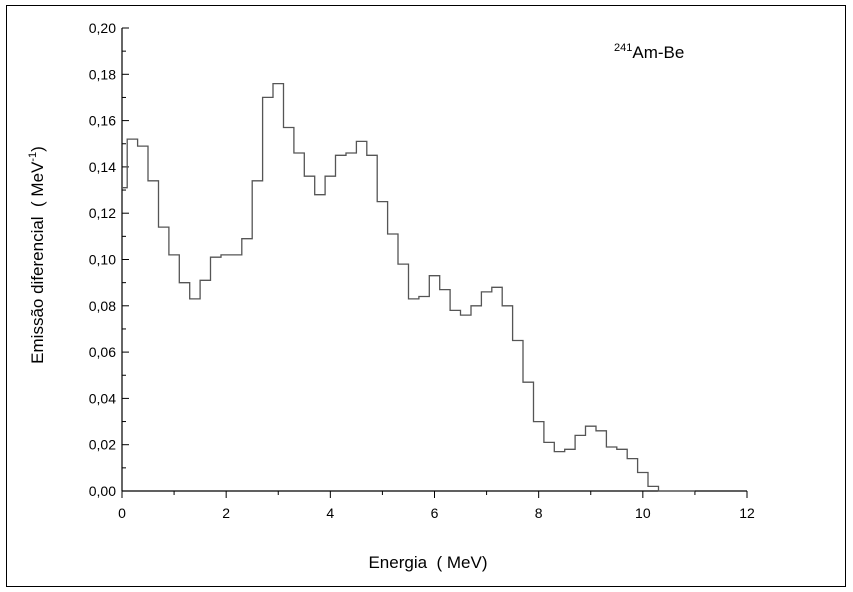 The height and width of the screenshot is (592, 853). Describe the element at coordinates (102, 121) in the screenshot. I see `y-tick-label: 0,16` at that location.